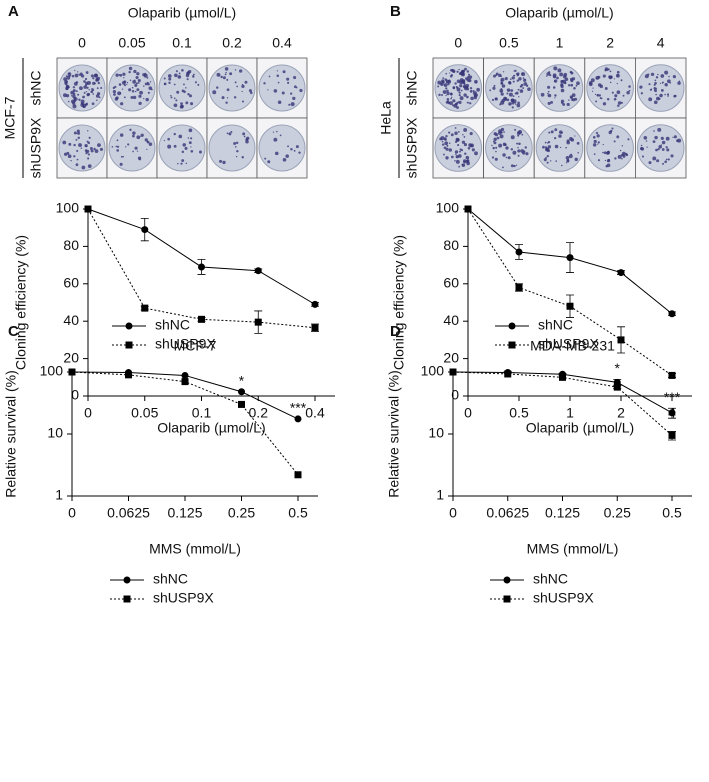  I want to click on series-line, so click(570, 292).